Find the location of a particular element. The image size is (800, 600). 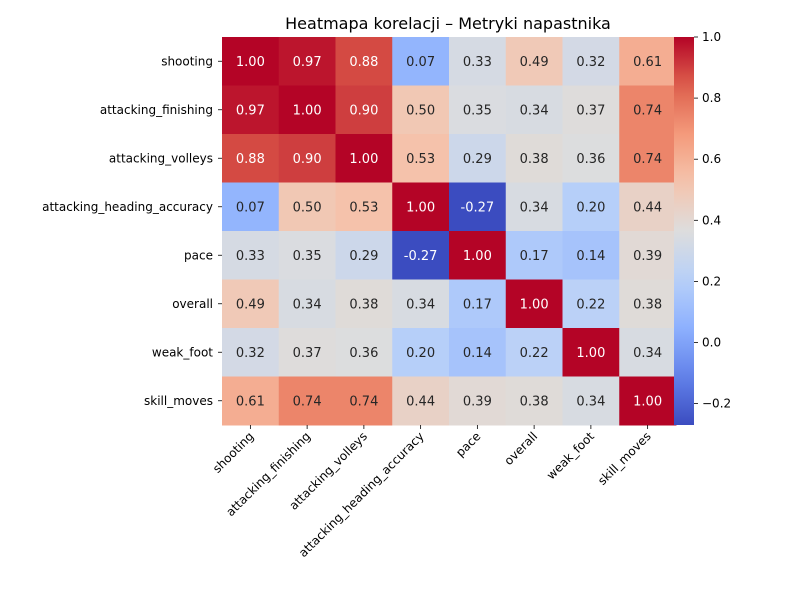

heatmap-cell-value: 0.29 is located at coordinates (363, 256).